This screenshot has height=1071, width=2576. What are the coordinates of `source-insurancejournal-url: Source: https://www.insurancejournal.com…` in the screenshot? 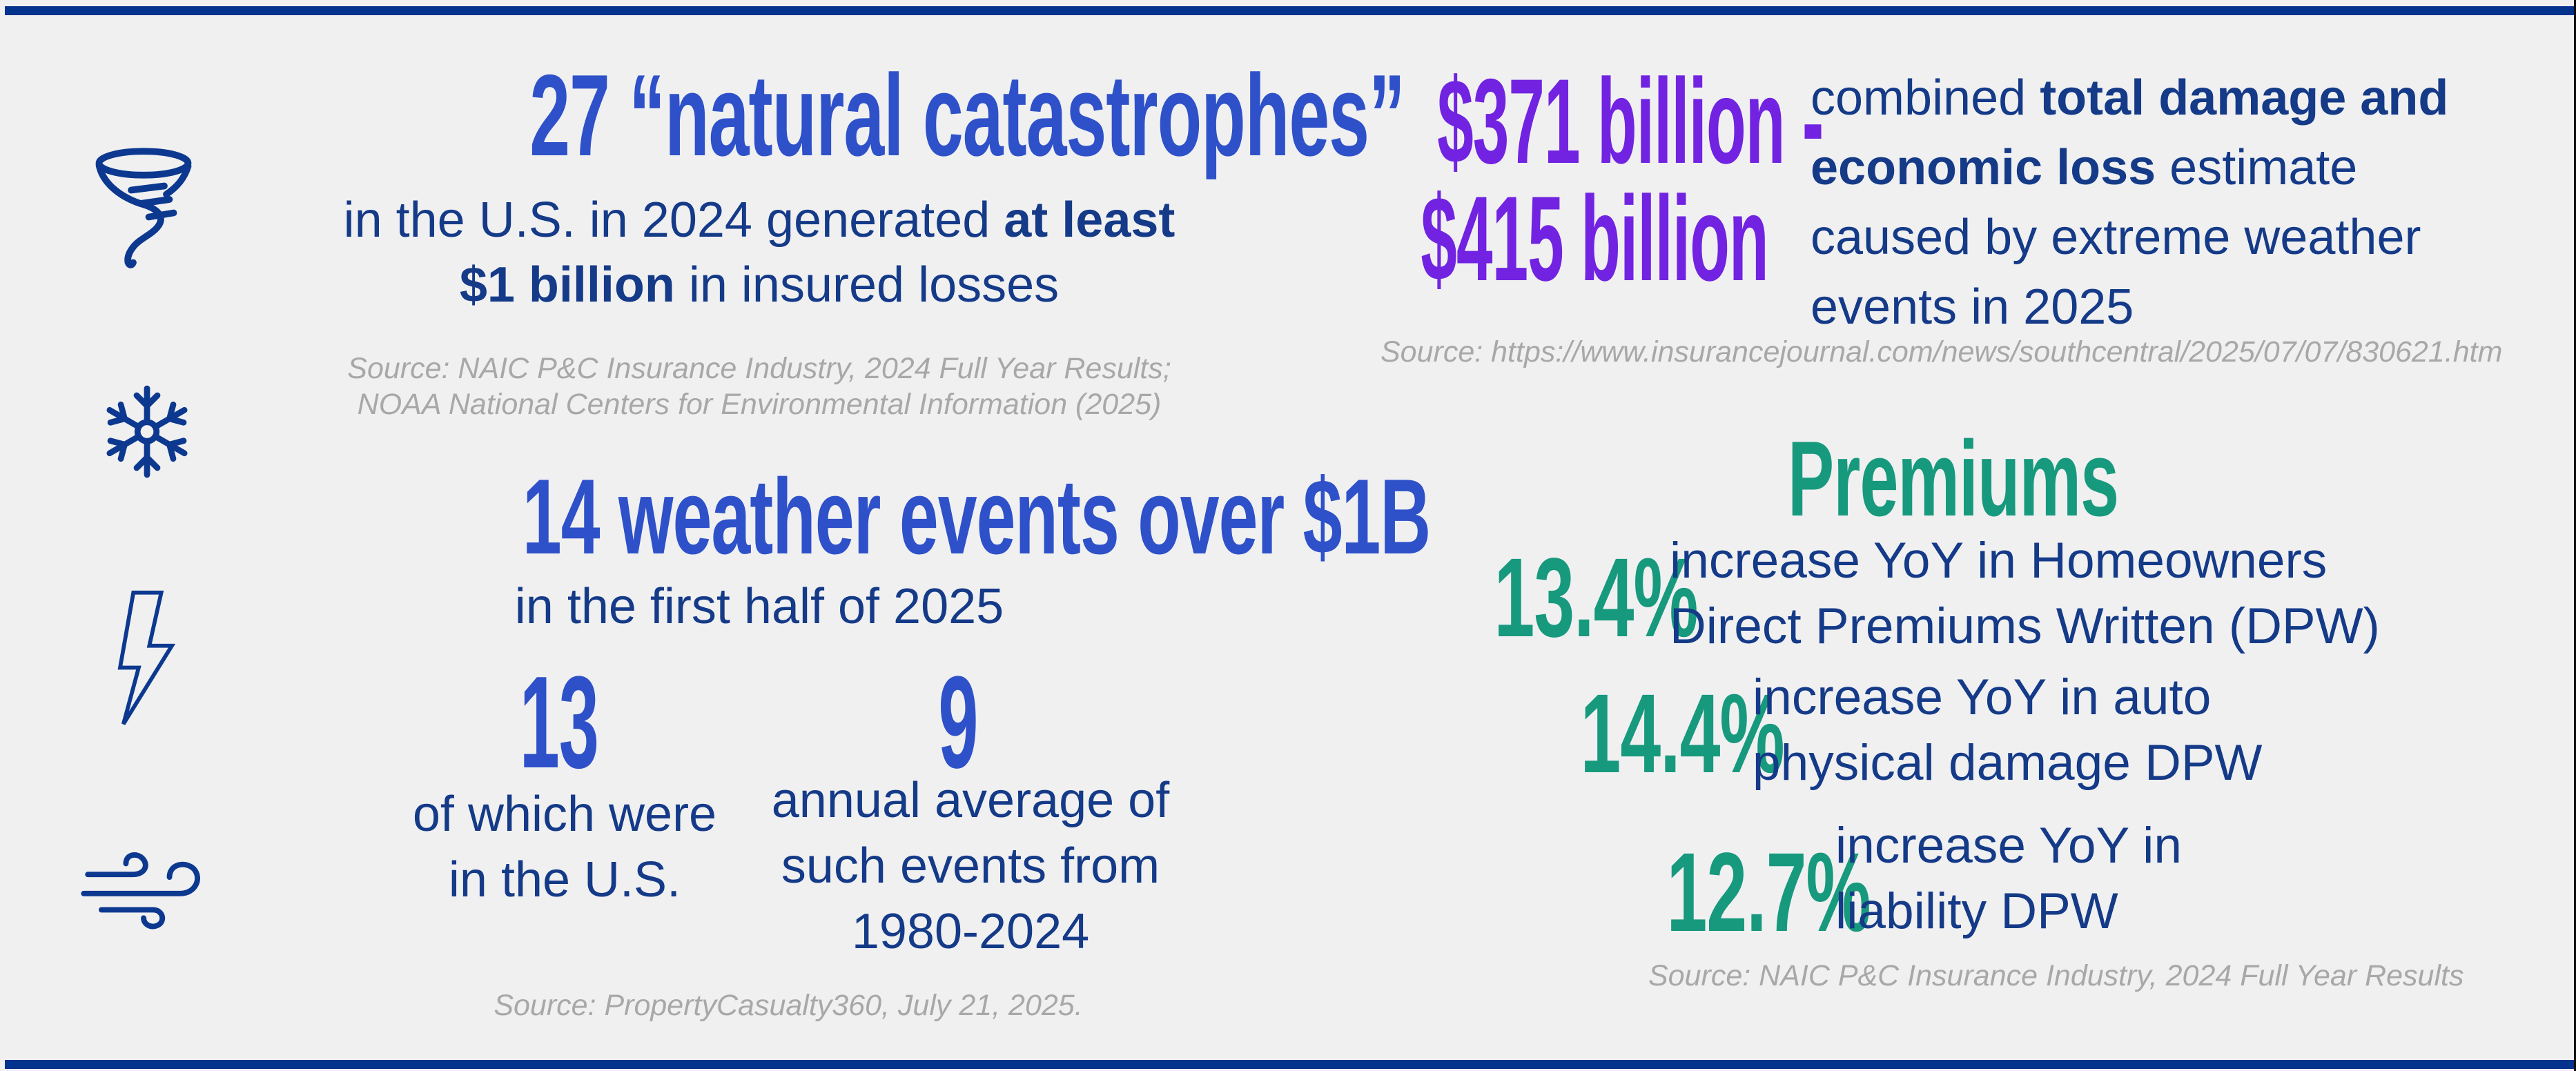 It's located at (1941, 352).